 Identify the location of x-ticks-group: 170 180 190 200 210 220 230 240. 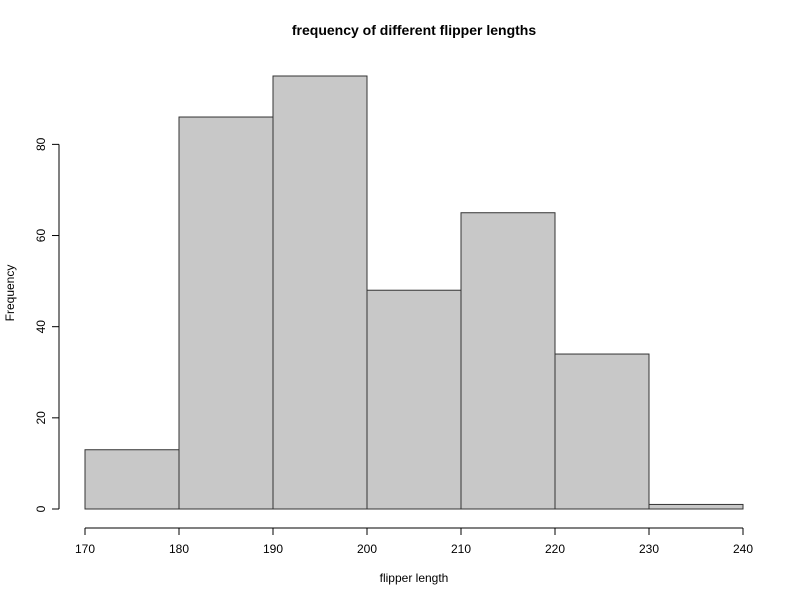
(414, 542).